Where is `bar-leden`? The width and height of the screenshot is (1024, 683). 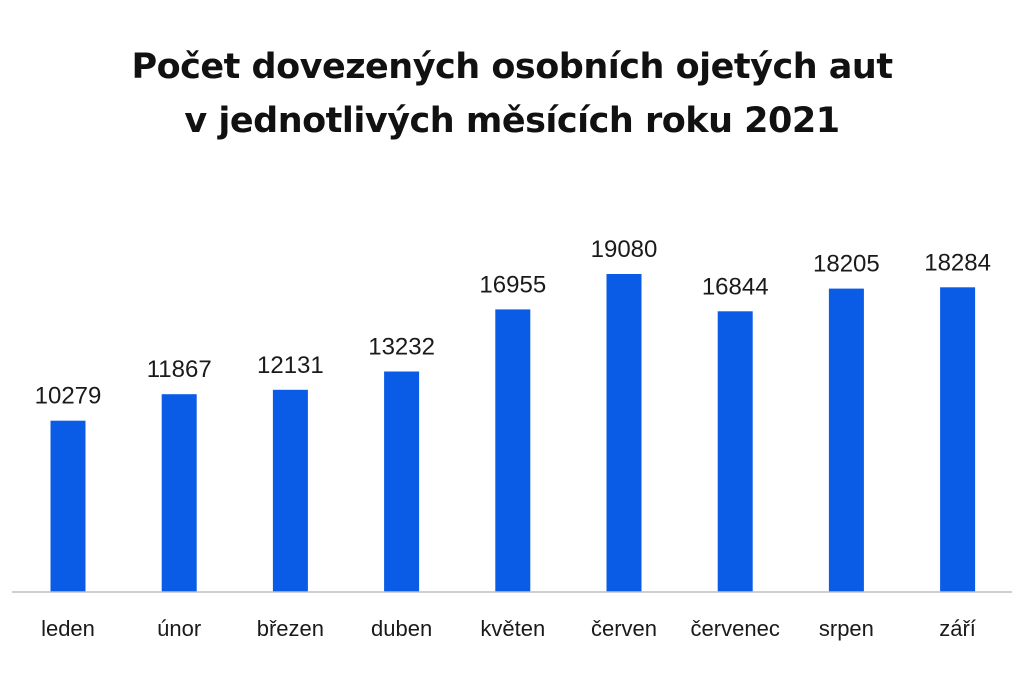
bar-leden is located at coordinates (68, 506).